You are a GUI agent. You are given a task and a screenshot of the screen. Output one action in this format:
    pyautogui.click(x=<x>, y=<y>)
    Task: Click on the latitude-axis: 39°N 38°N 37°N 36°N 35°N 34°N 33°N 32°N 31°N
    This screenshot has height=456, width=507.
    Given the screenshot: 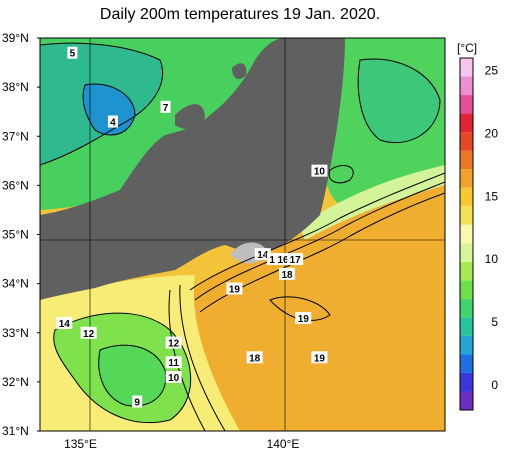 What is the action you would take?
    pyautogui.click(x=21, y=234)
    